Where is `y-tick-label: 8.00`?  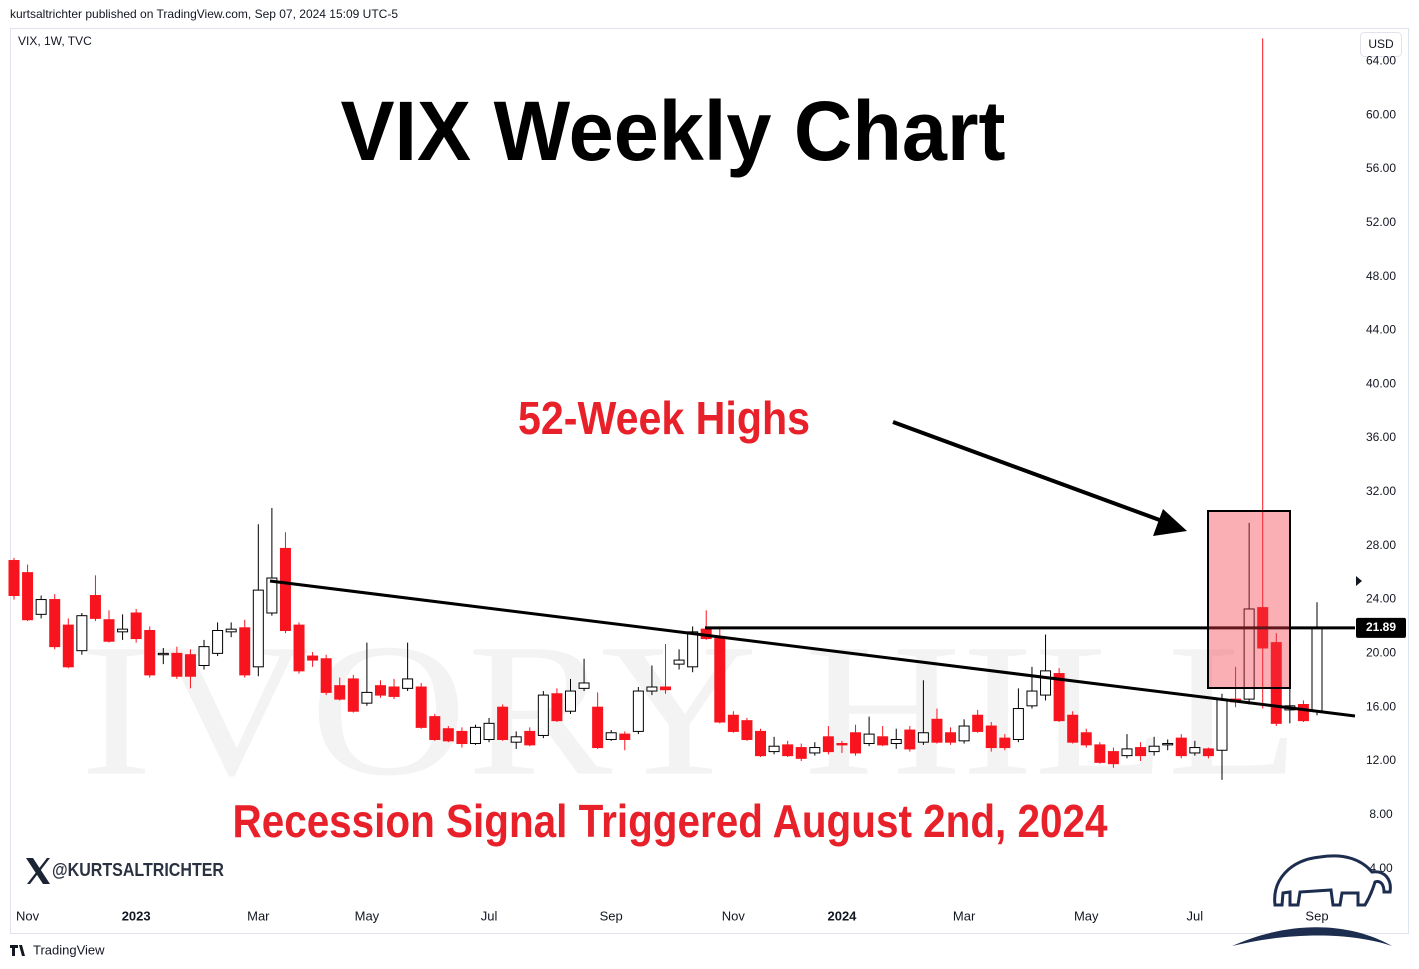 y-tick-label: 8.00 is located at coordinates (1381, 814).